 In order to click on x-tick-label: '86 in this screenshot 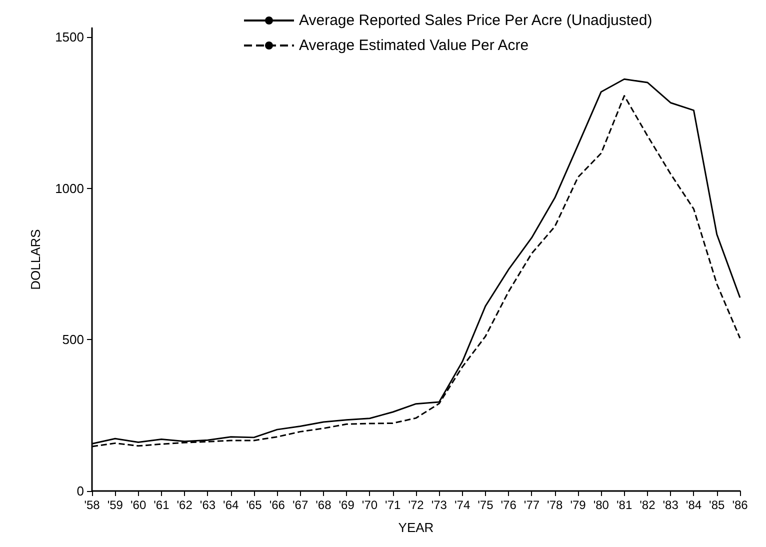, I will do `click(740, 505)`.